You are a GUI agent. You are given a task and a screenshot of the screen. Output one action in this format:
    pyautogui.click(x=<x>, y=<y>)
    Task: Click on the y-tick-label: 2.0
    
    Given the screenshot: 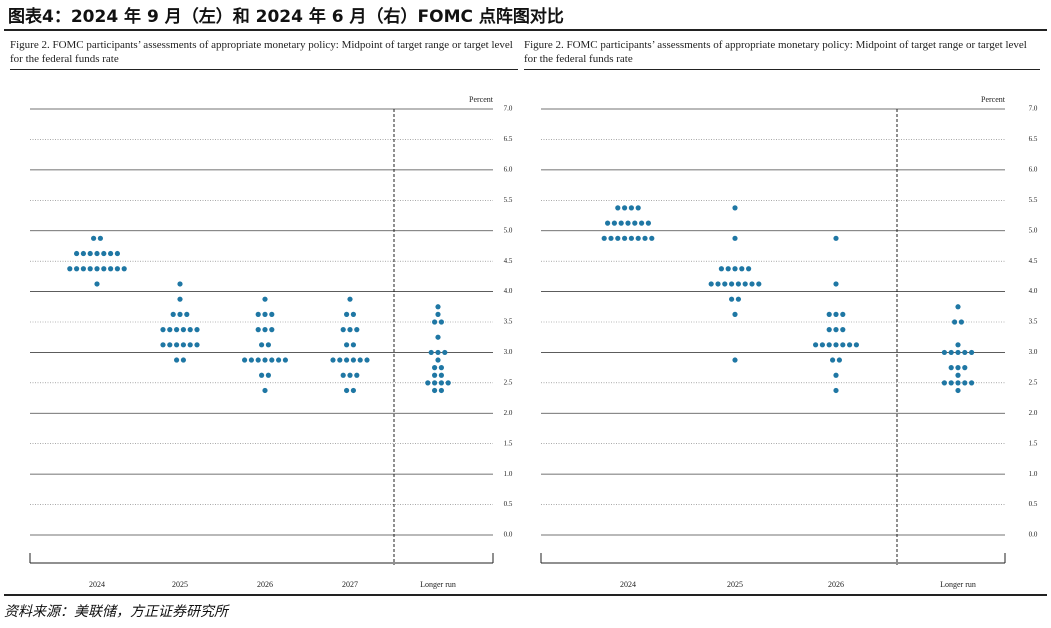 What is the action you would take?
    pyautogui.click(x=508, y=413)
    